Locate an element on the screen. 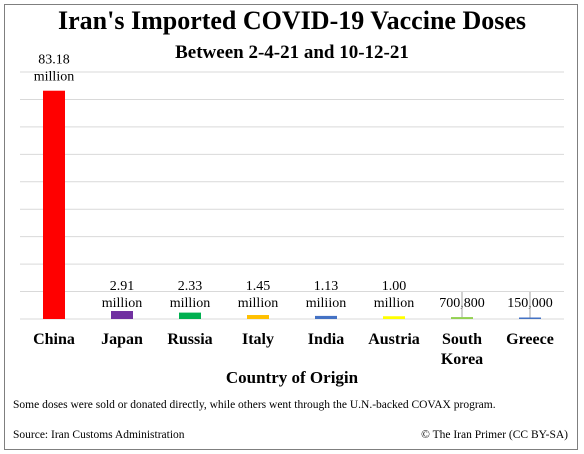 This screenshot has width=584, height=454. chart-subtitle: Between 2-4-21 and 10-12-21 is located at coordinates (292, 52).